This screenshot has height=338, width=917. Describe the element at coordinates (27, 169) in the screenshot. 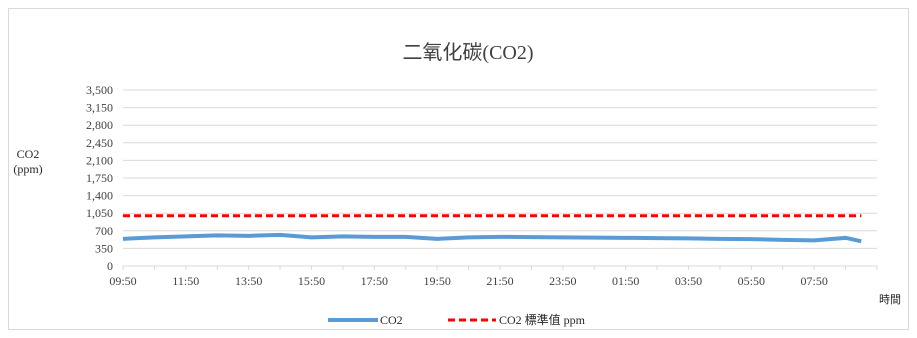

I see `y-axis-title-line2: (ppm)` at that location.